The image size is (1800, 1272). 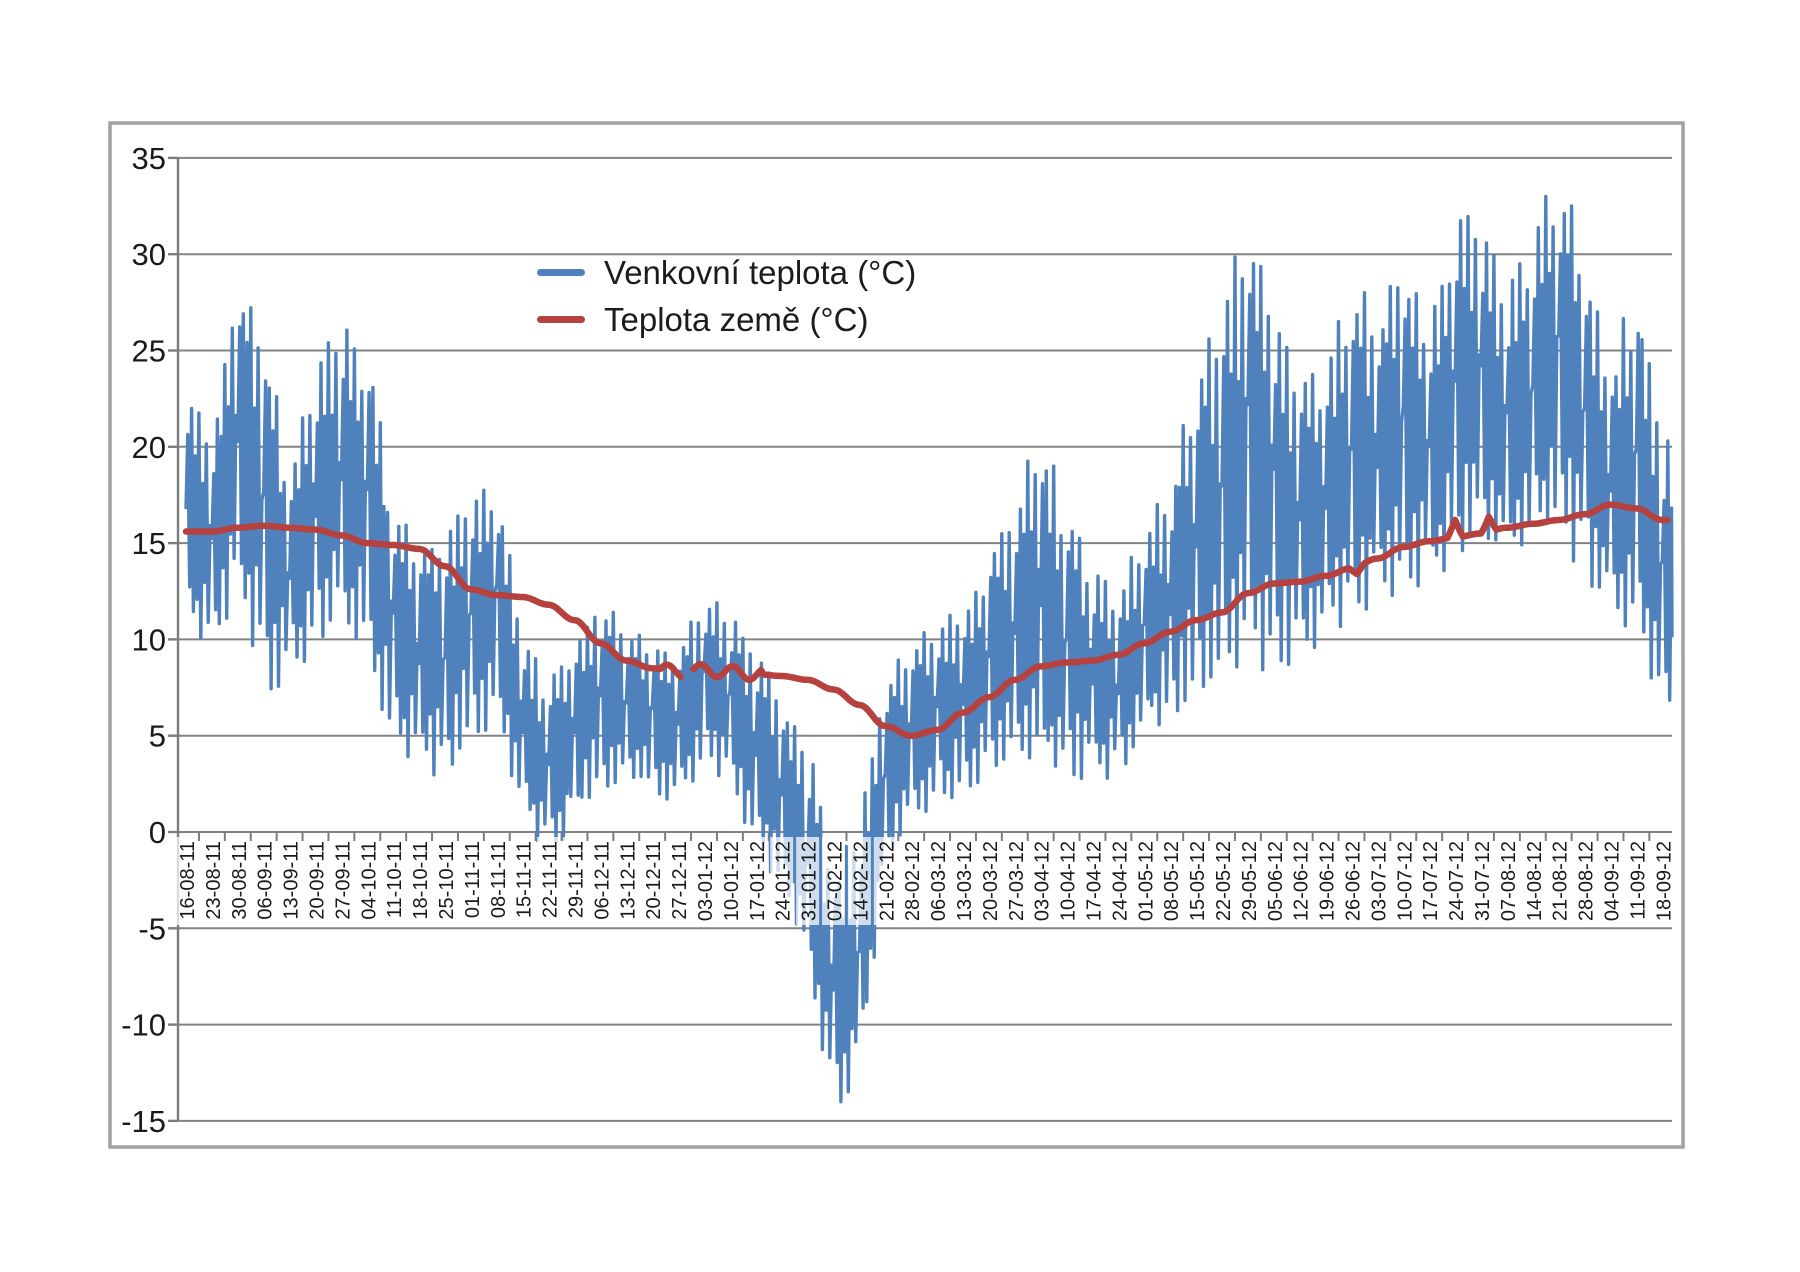 I want to click on x-axis-label: 20-09-11, so click(x=318, y=880).